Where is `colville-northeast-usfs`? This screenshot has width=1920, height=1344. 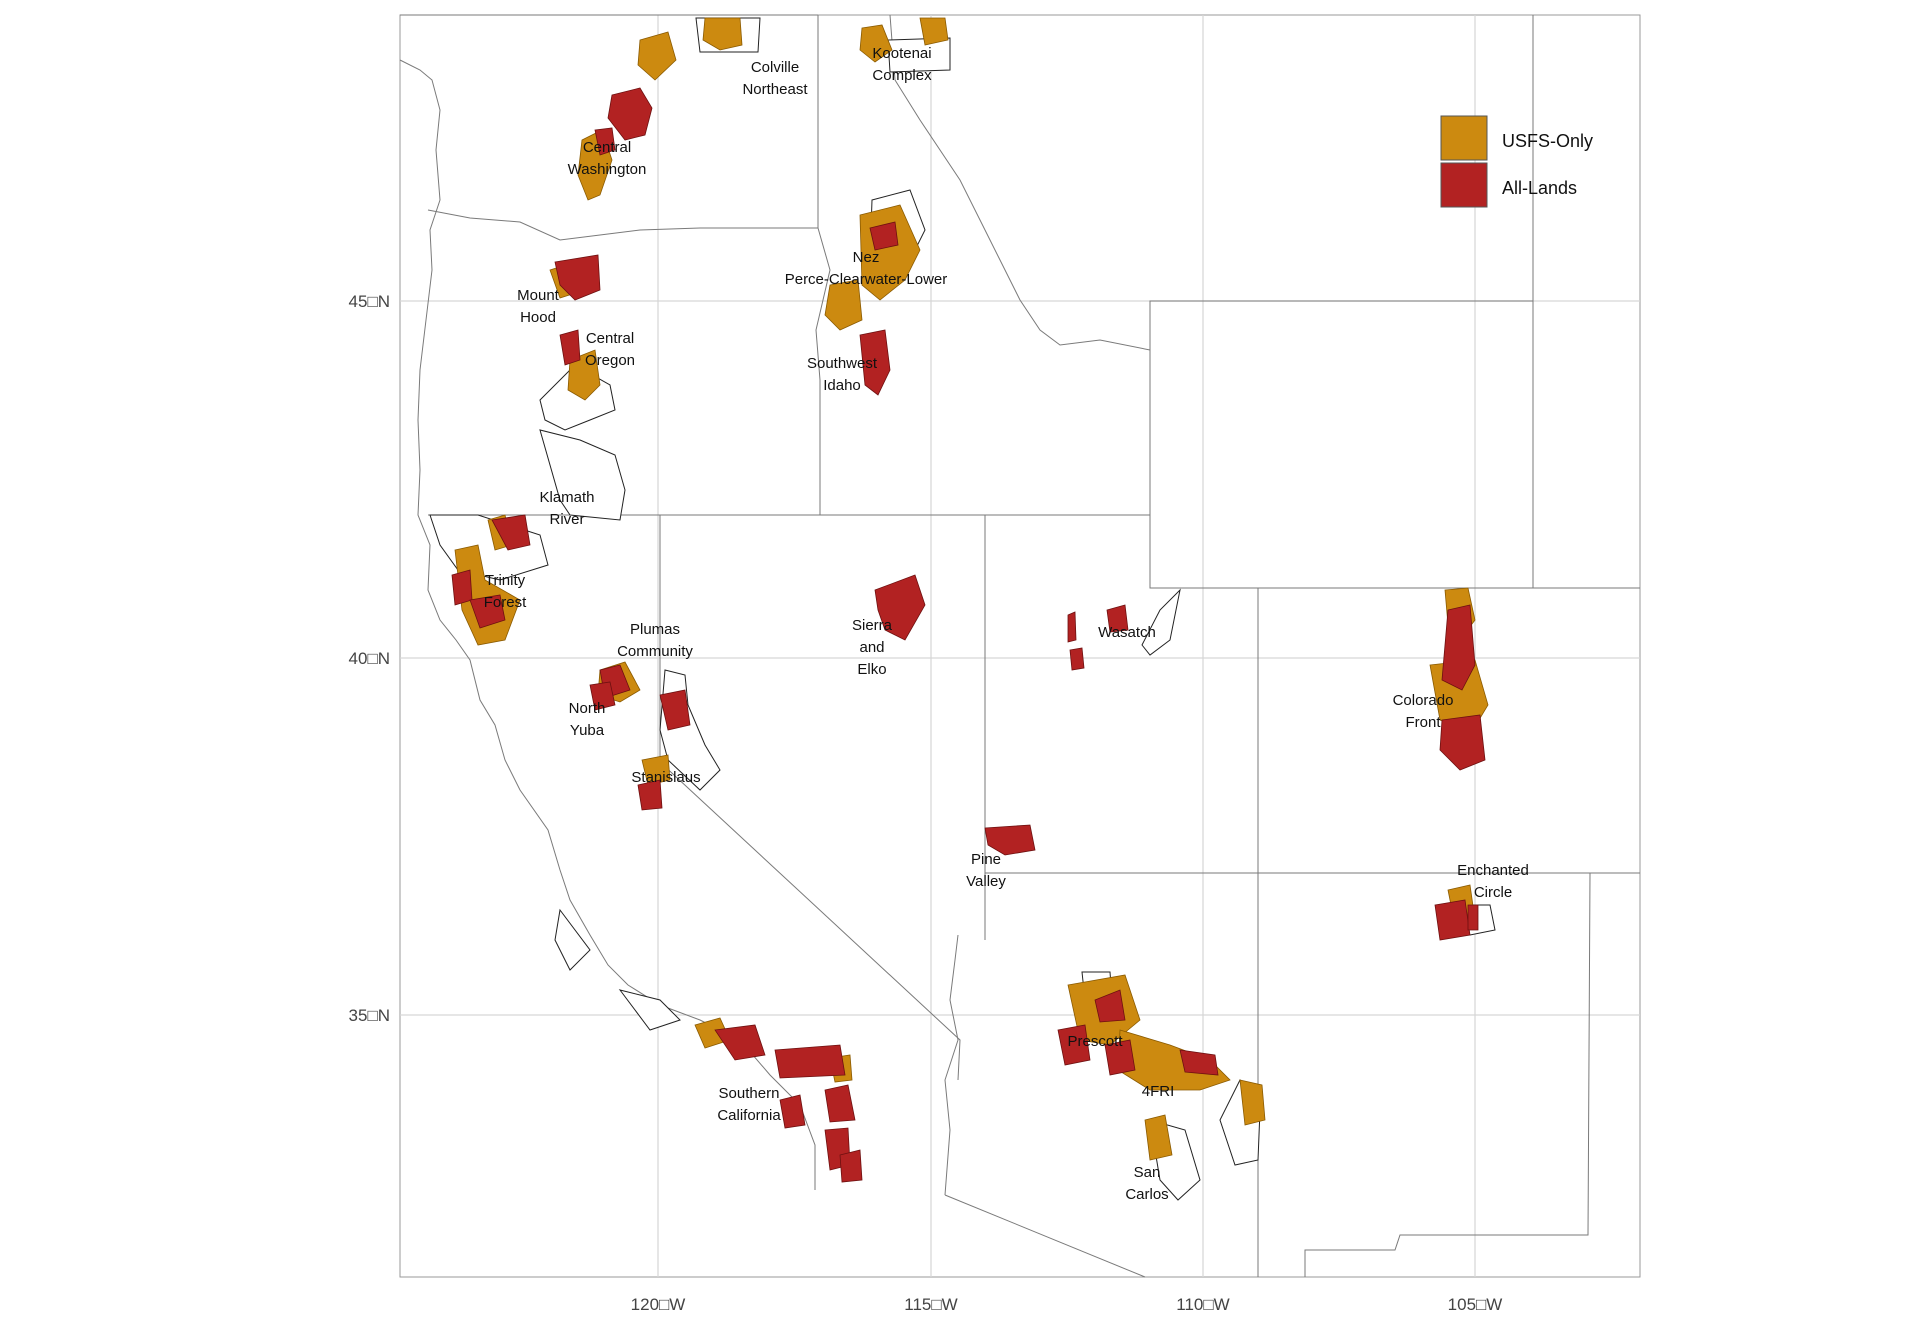 colville-northeast-usfs is located at coordinates (722, 34).